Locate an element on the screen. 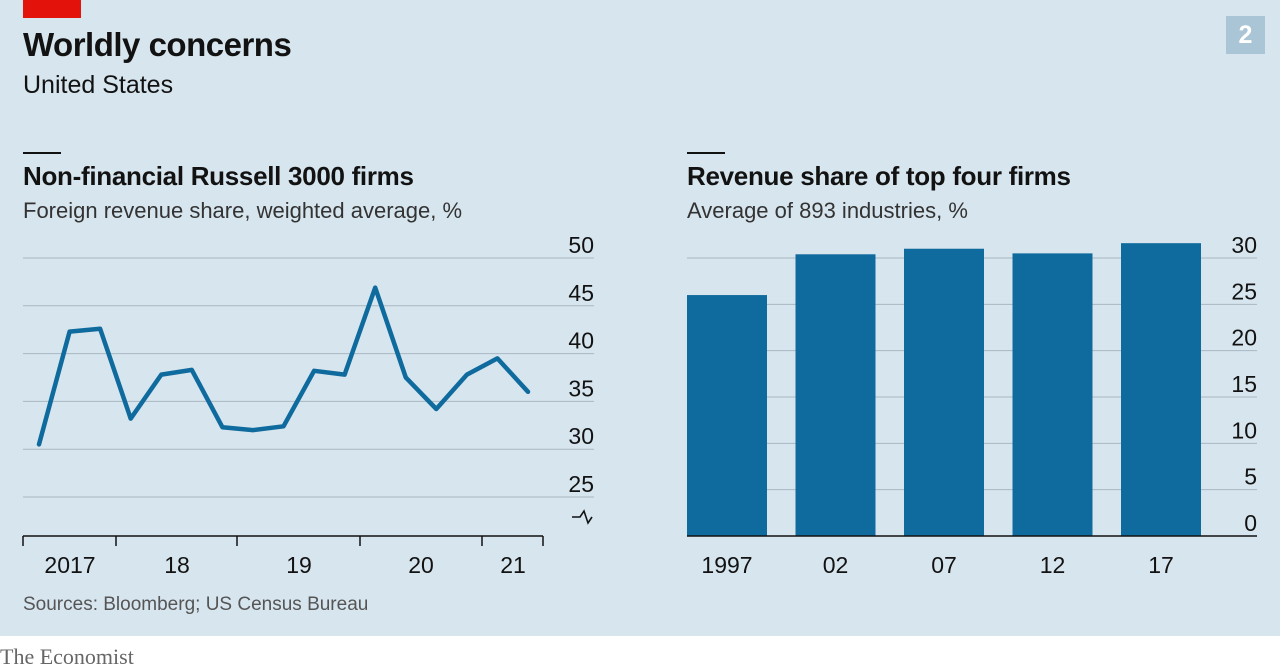 Image resolution: width=1280 pixels, height=672 pixels. y-tick-label: 20 is located at coordinates (1244, 338).